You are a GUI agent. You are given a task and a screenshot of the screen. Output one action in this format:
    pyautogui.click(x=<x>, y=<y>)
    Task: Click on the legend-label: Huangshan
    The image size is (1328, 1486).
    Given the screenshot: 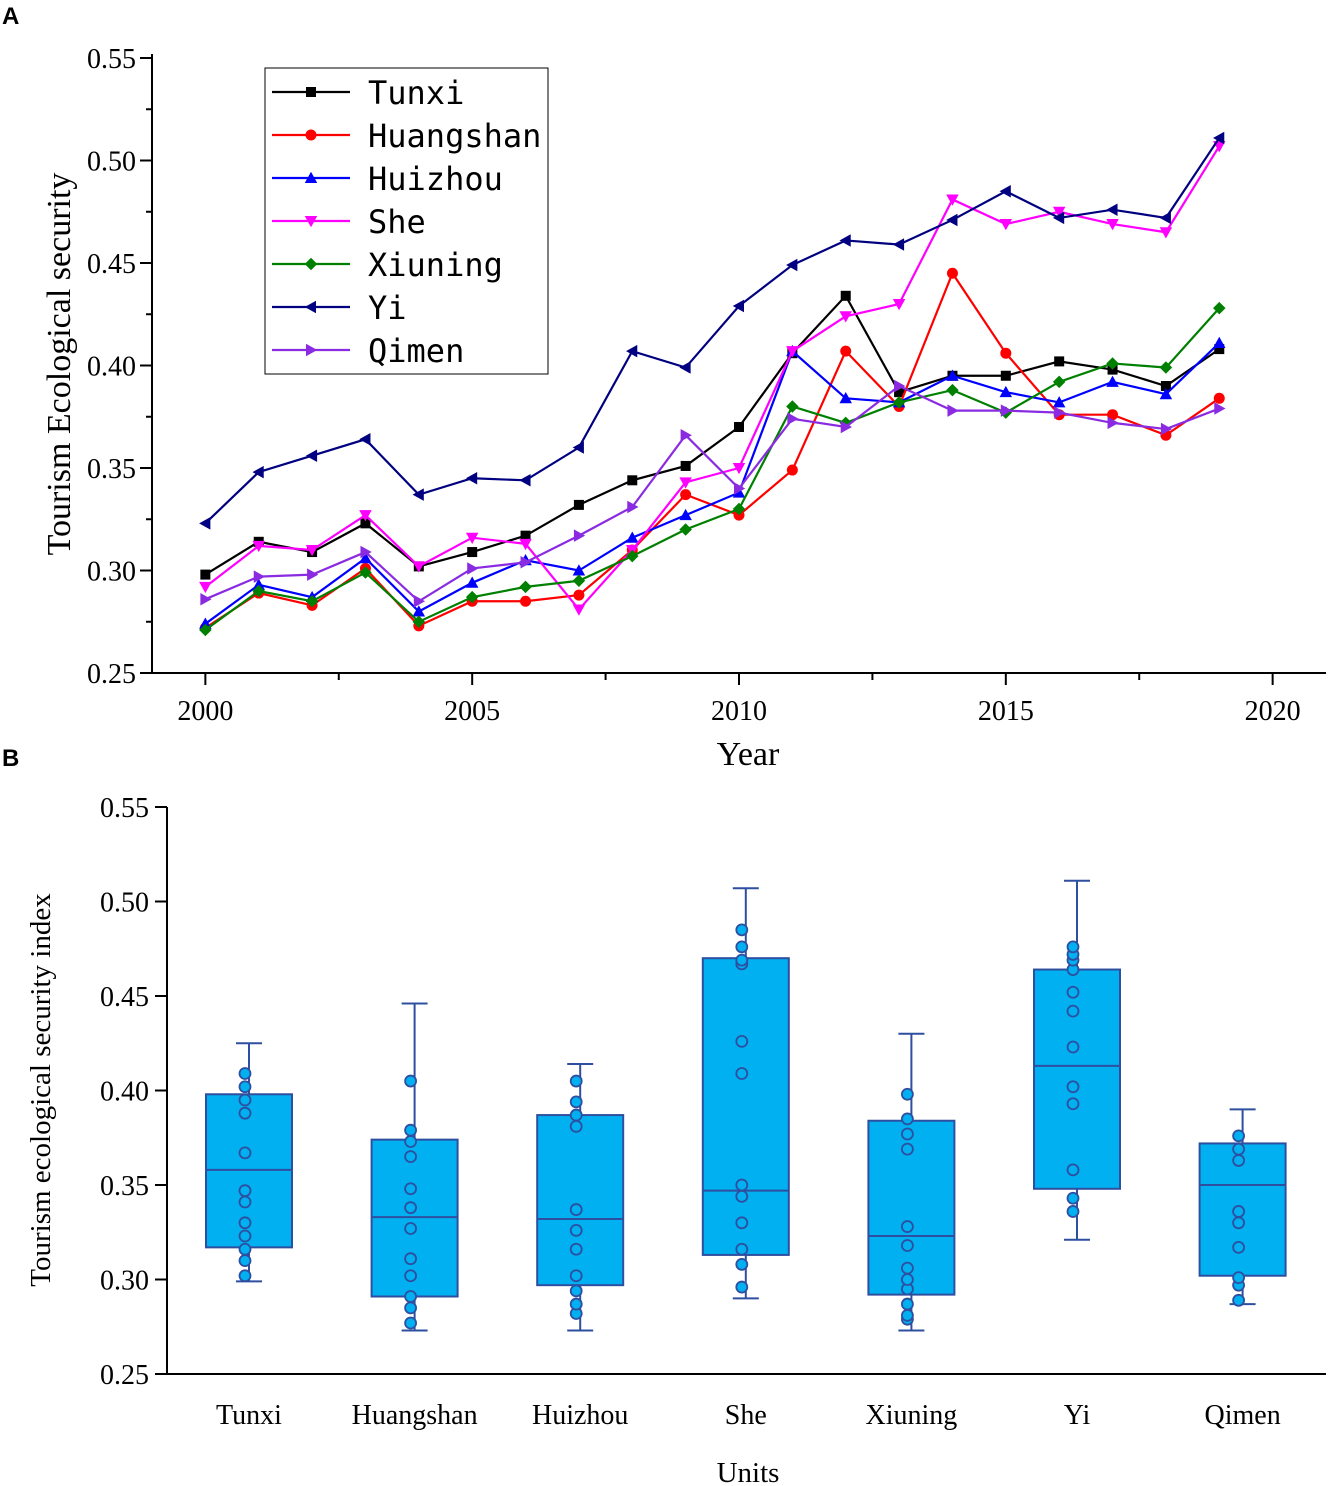 What is the action you would take?
    pyautogui.click(x=454, y=136)
    